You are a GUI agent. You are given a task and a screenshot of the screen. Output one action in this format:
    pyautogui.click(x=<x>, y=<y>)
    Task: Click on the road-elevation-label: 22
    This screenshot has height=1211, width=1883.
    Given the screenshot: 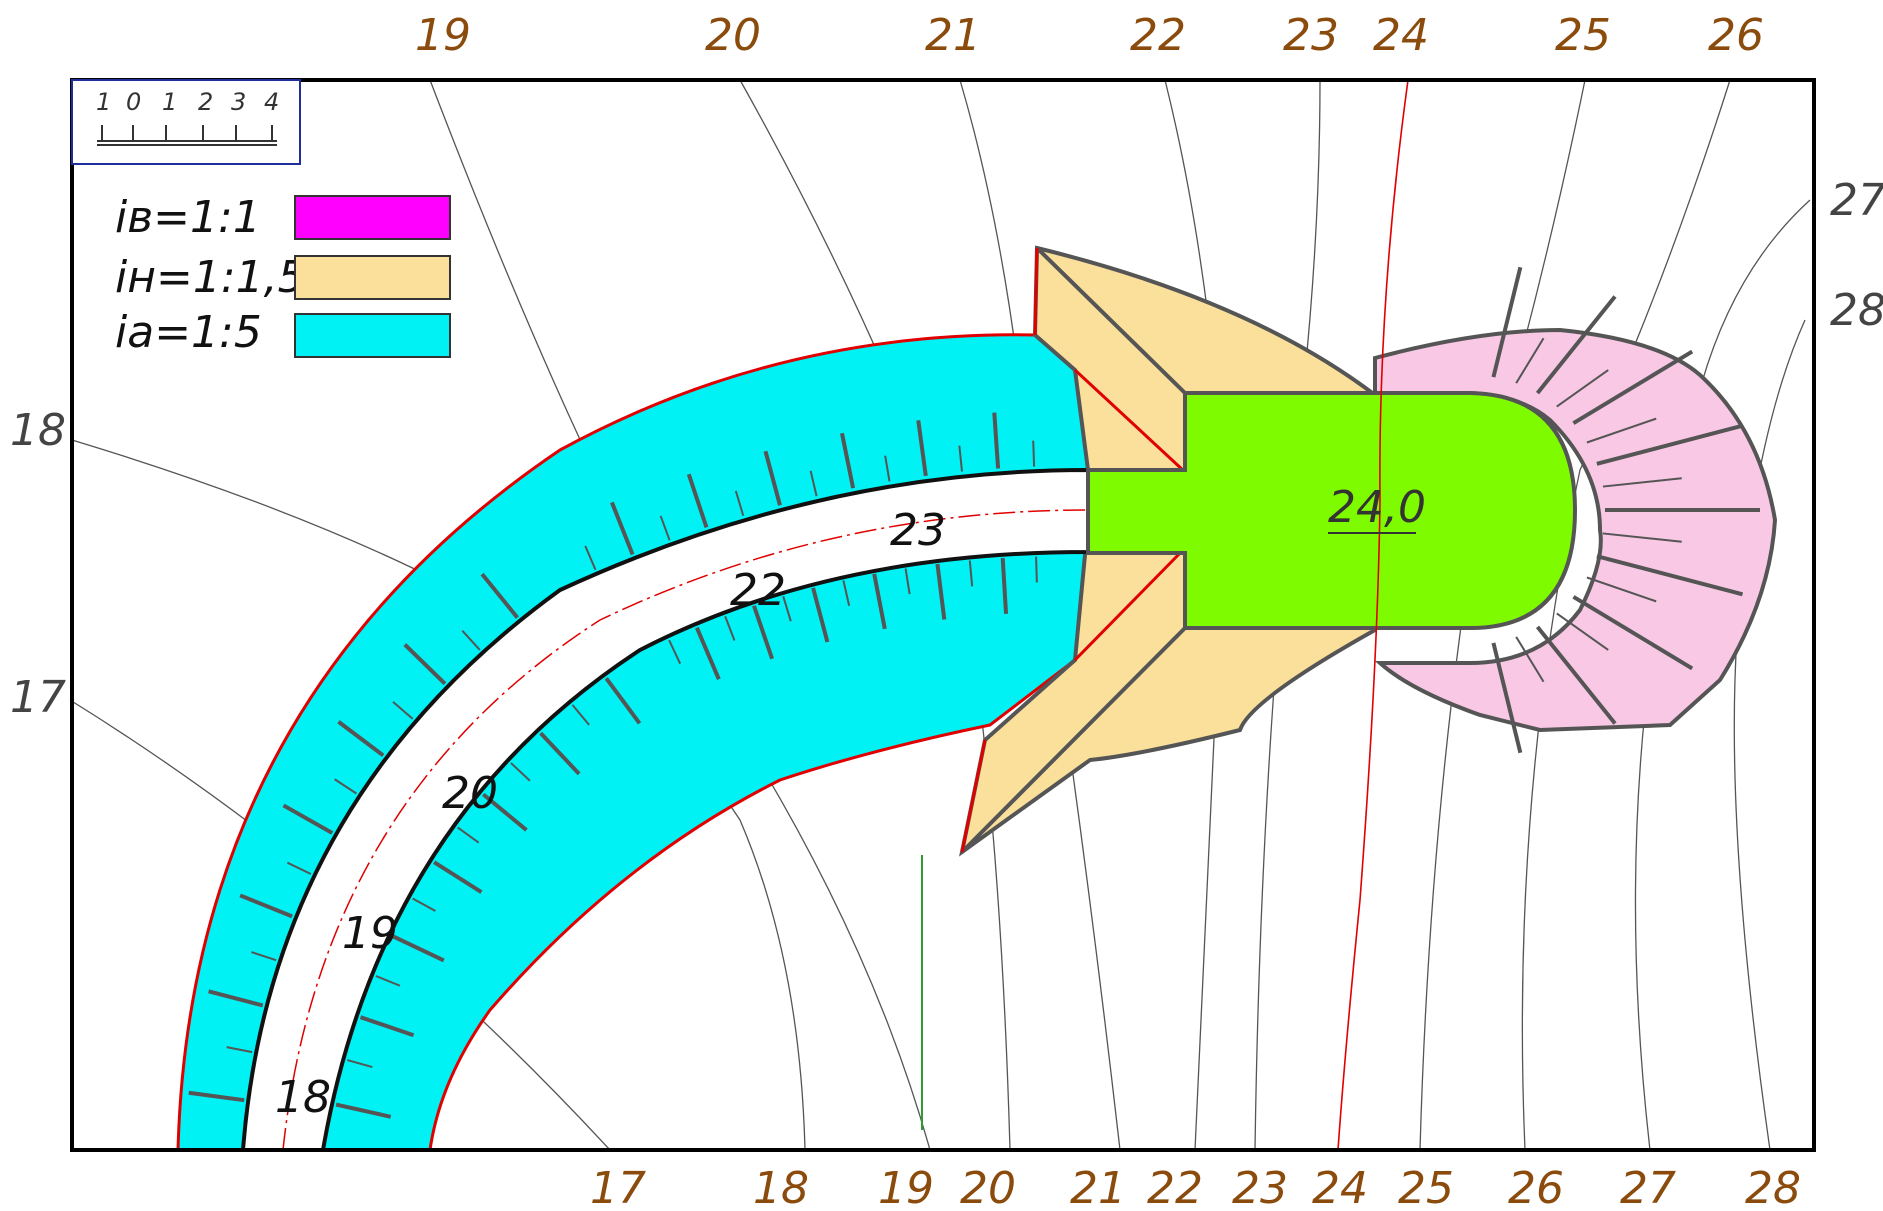 What is the action you would take?
    pyautogui.click(x=758, y=590)
    